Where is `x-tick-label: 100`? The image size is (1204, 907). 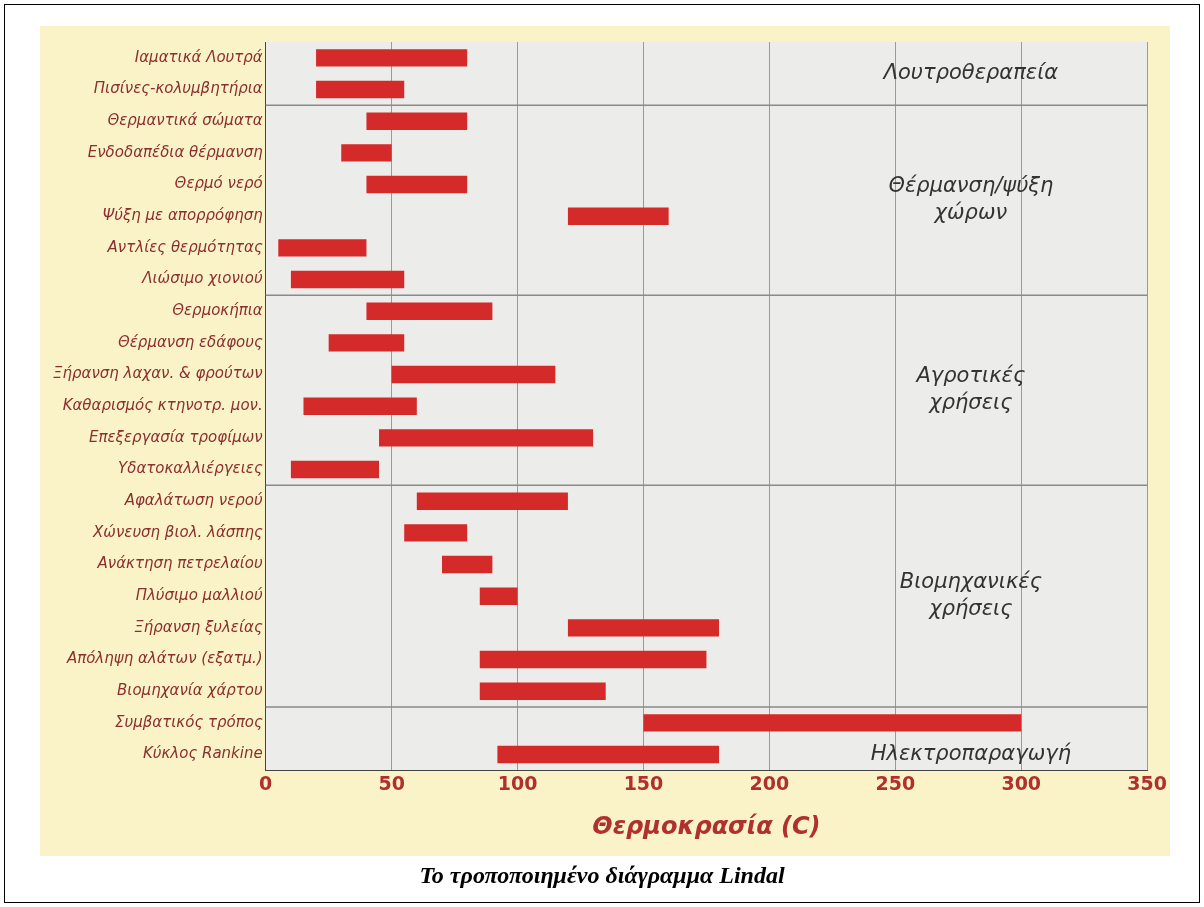
x-tick-label: 100 is located at coordinates (517, 782).